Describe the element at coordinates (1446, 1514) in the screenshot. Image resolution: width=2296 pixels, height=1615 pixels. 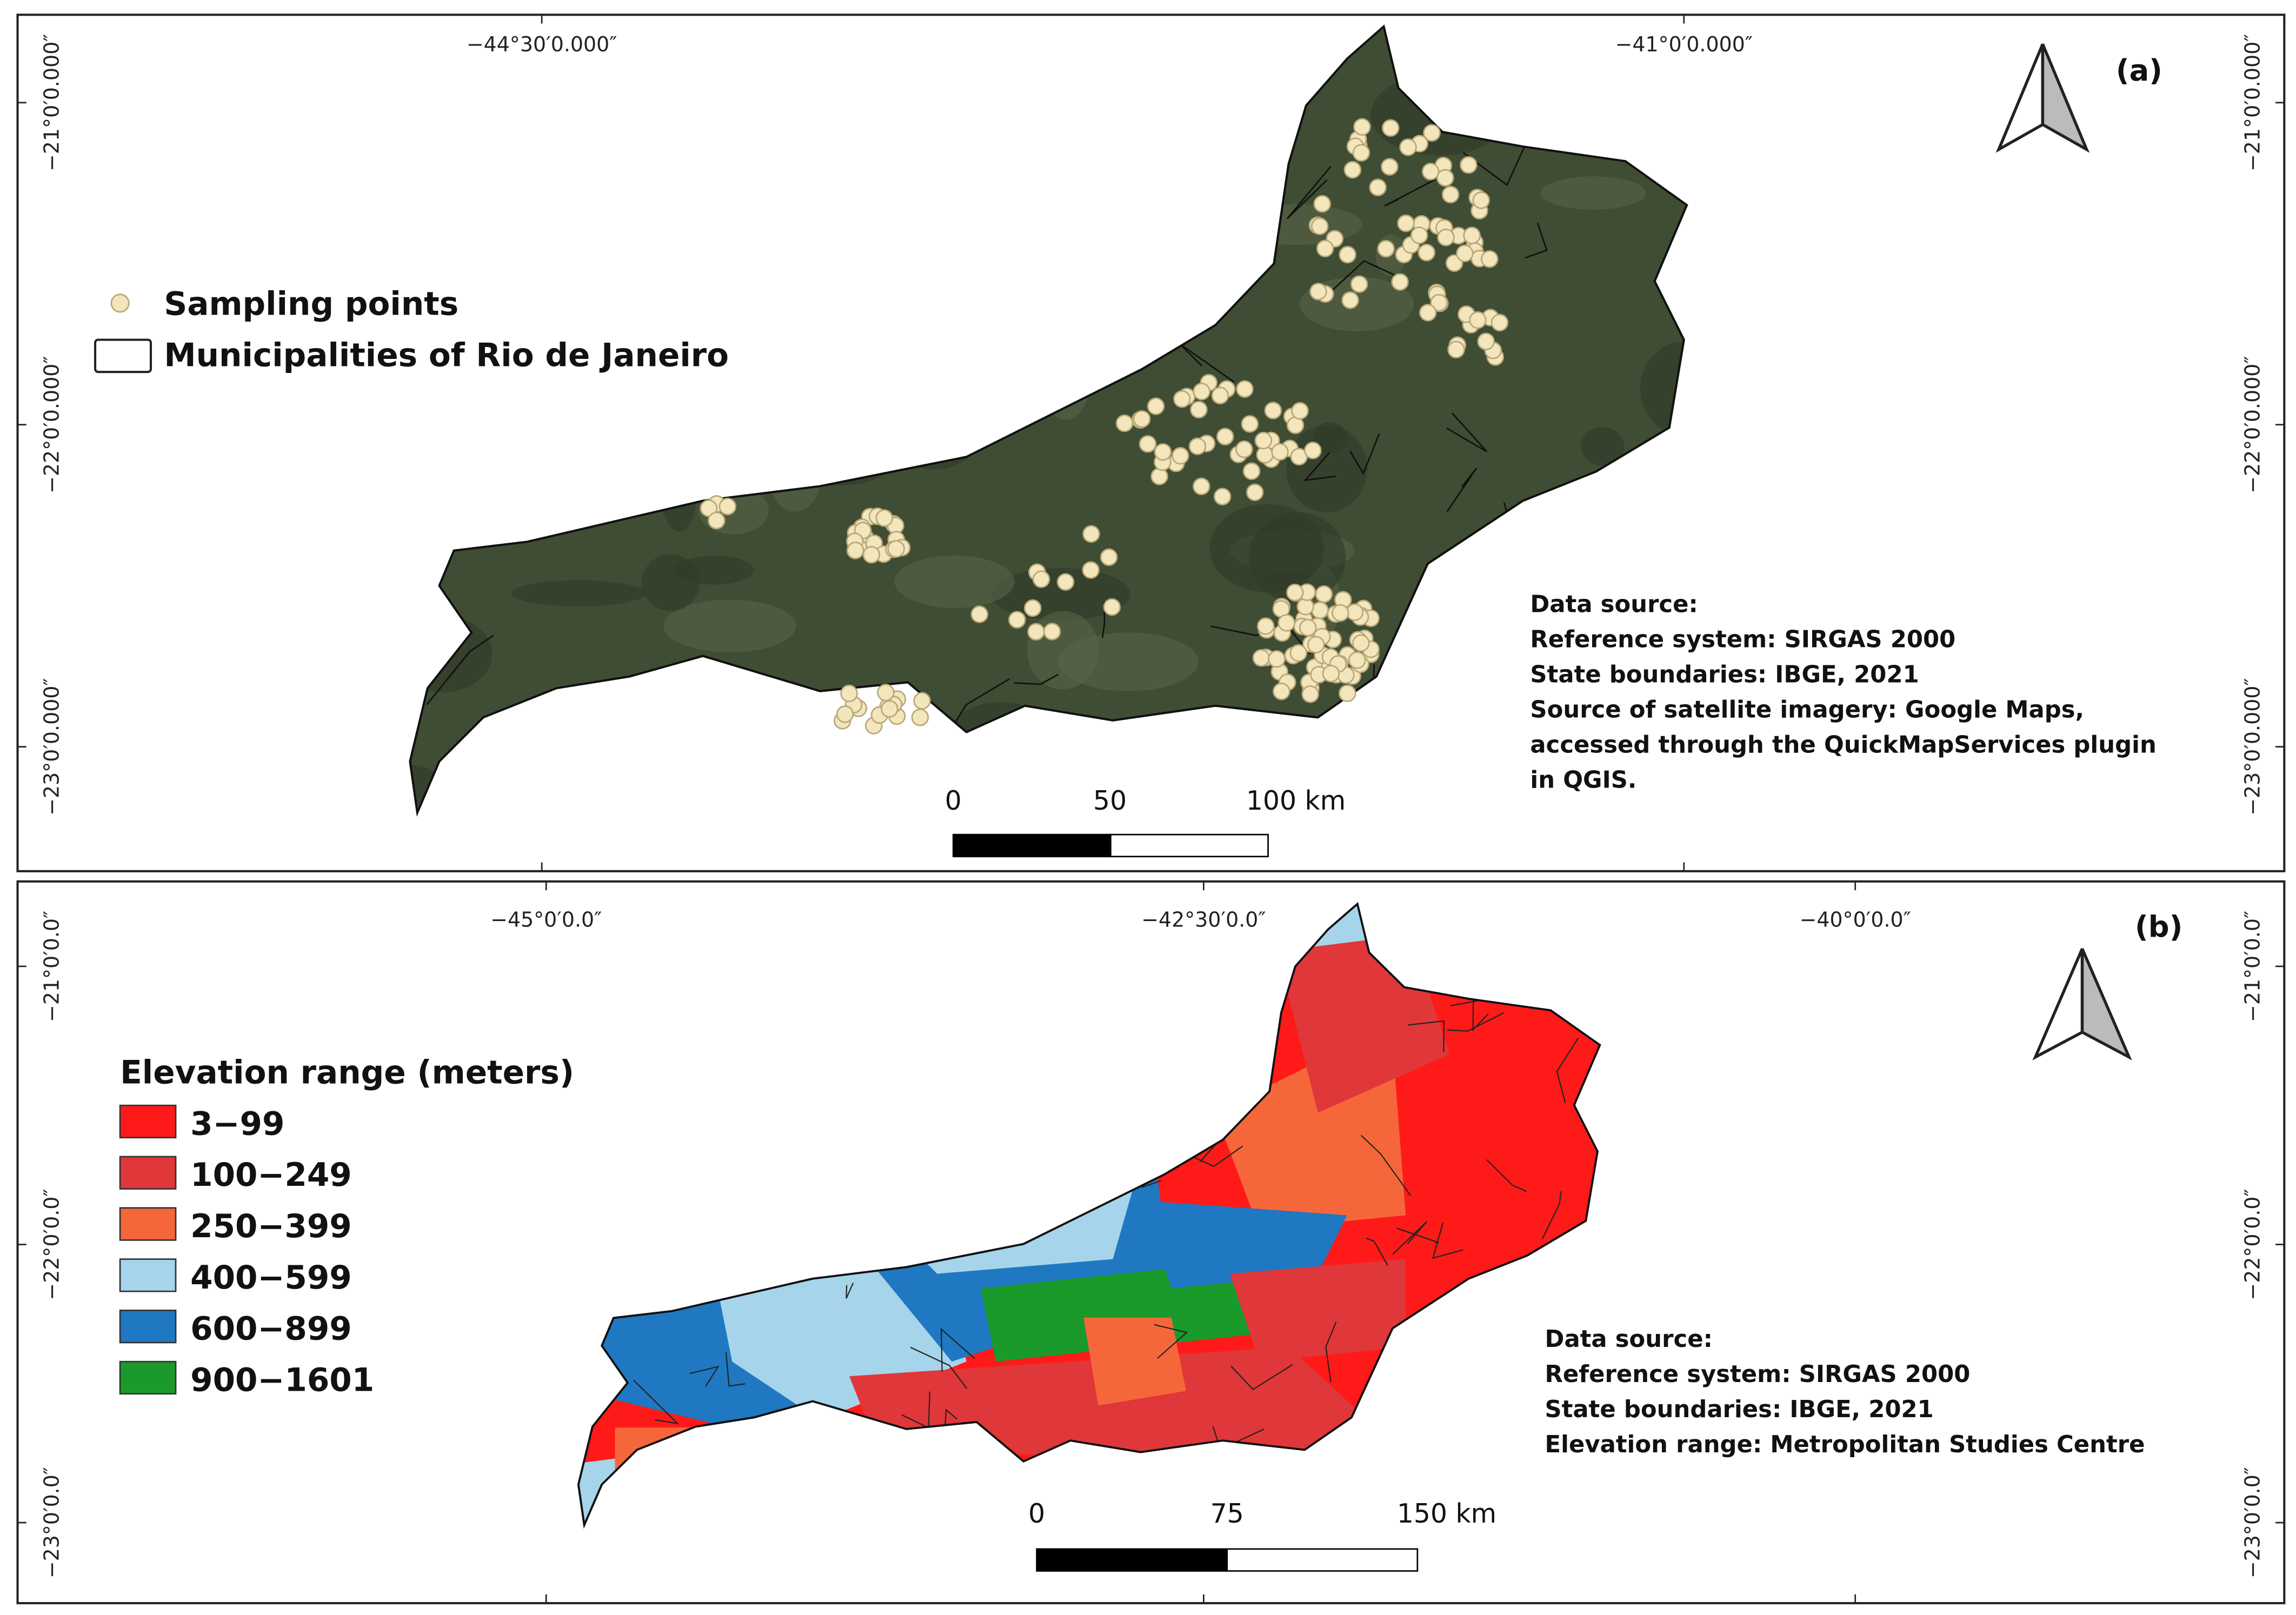
I see `scale-label: 150 km` at that location.